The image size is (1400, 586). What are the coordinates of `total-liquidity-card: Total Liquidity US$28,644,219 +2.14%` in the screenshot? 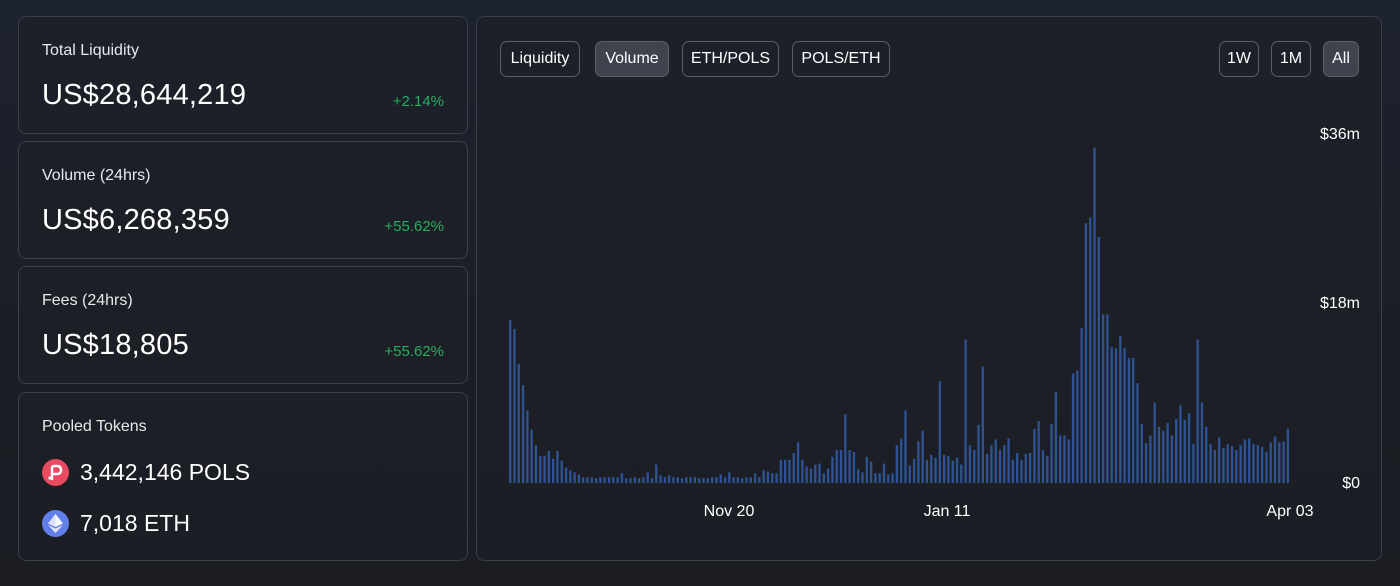 It's located at (243, 75).